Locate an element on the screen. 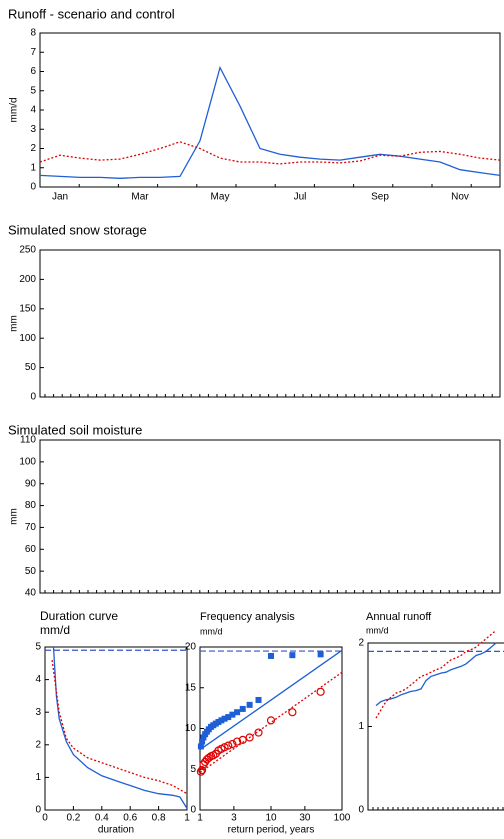 Image resolution: width=504 pixels, height=839 pixels. y-tick-label: 150 is located at coordinates (27, 308).